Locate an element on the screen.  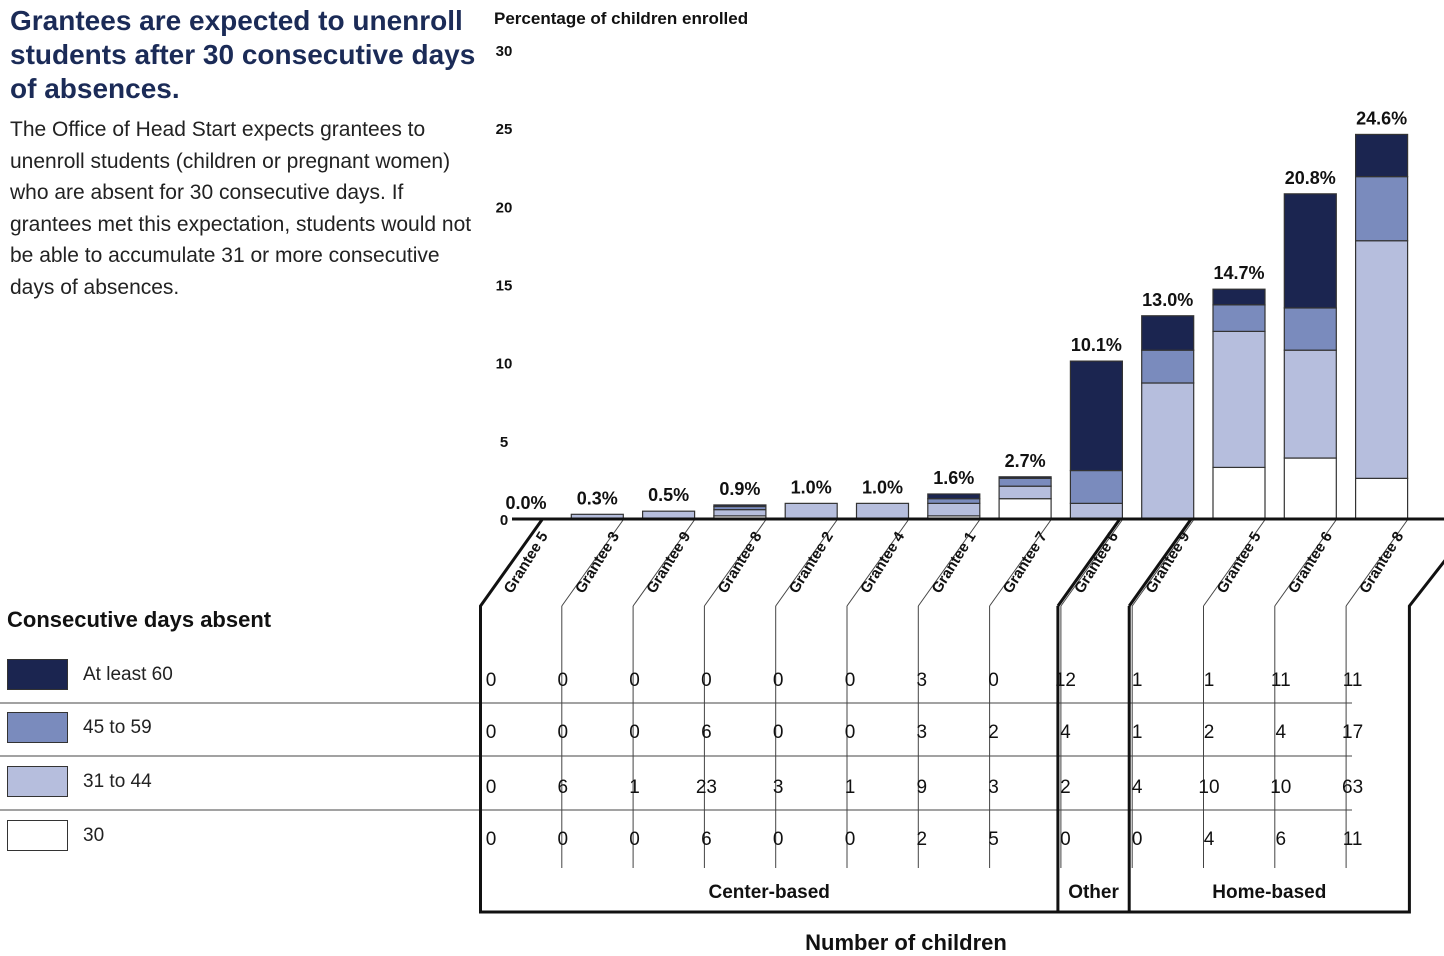
category-label: Grantee 2 is located at coordinates (811, 563).